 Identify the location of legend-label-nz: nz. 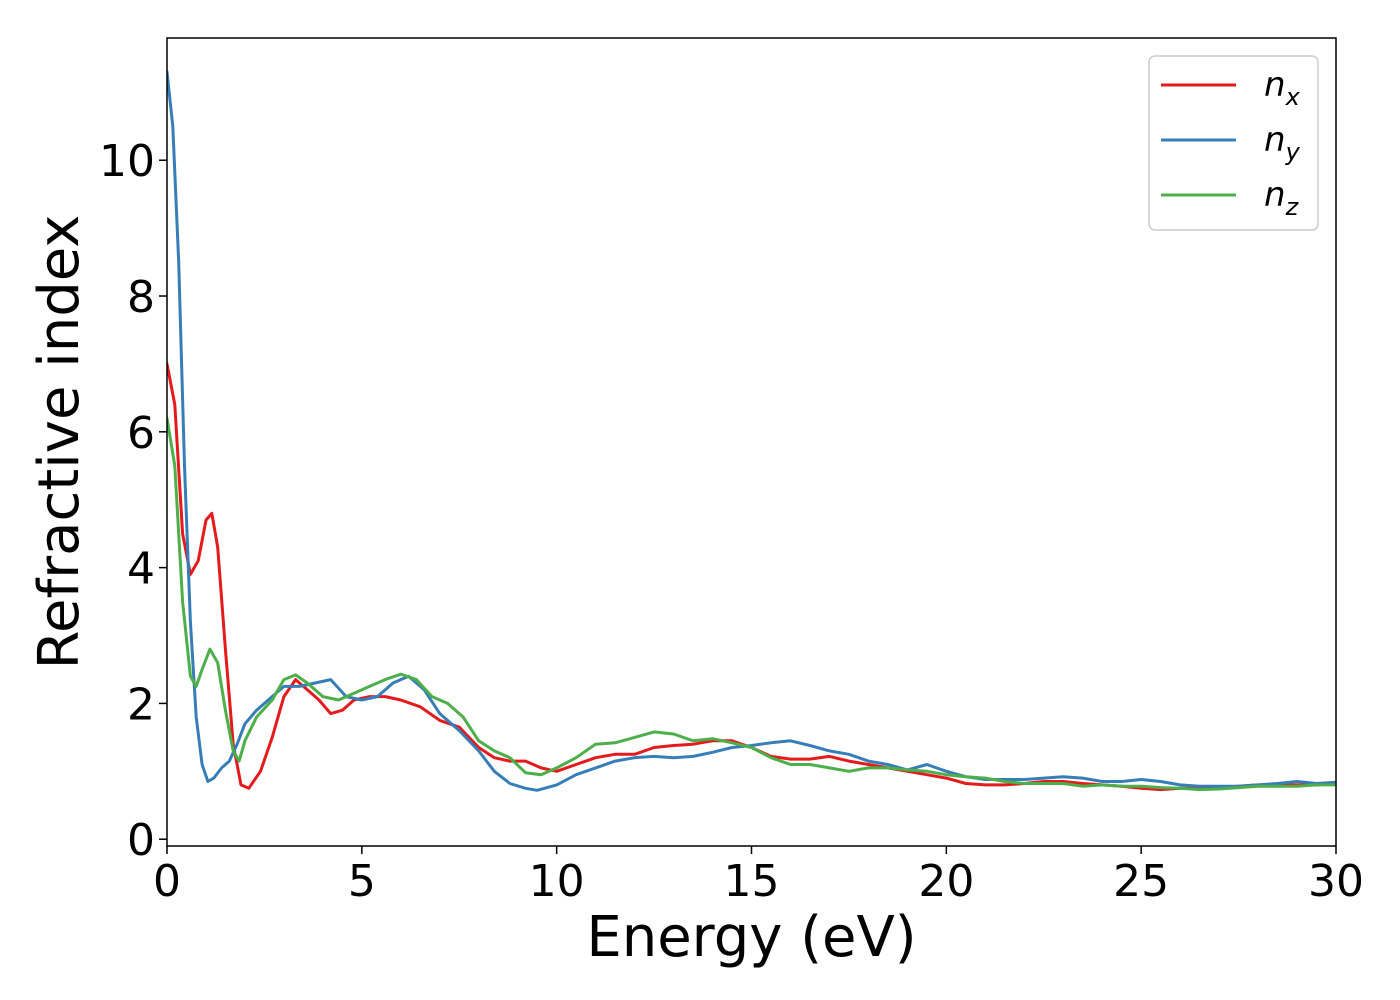
(1282, 198).